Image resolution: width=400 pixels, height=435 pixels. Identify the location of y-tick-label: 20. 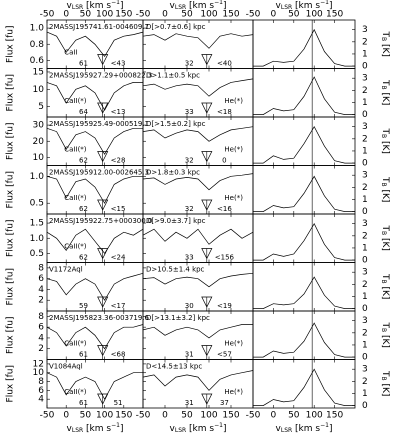
(39, 142).